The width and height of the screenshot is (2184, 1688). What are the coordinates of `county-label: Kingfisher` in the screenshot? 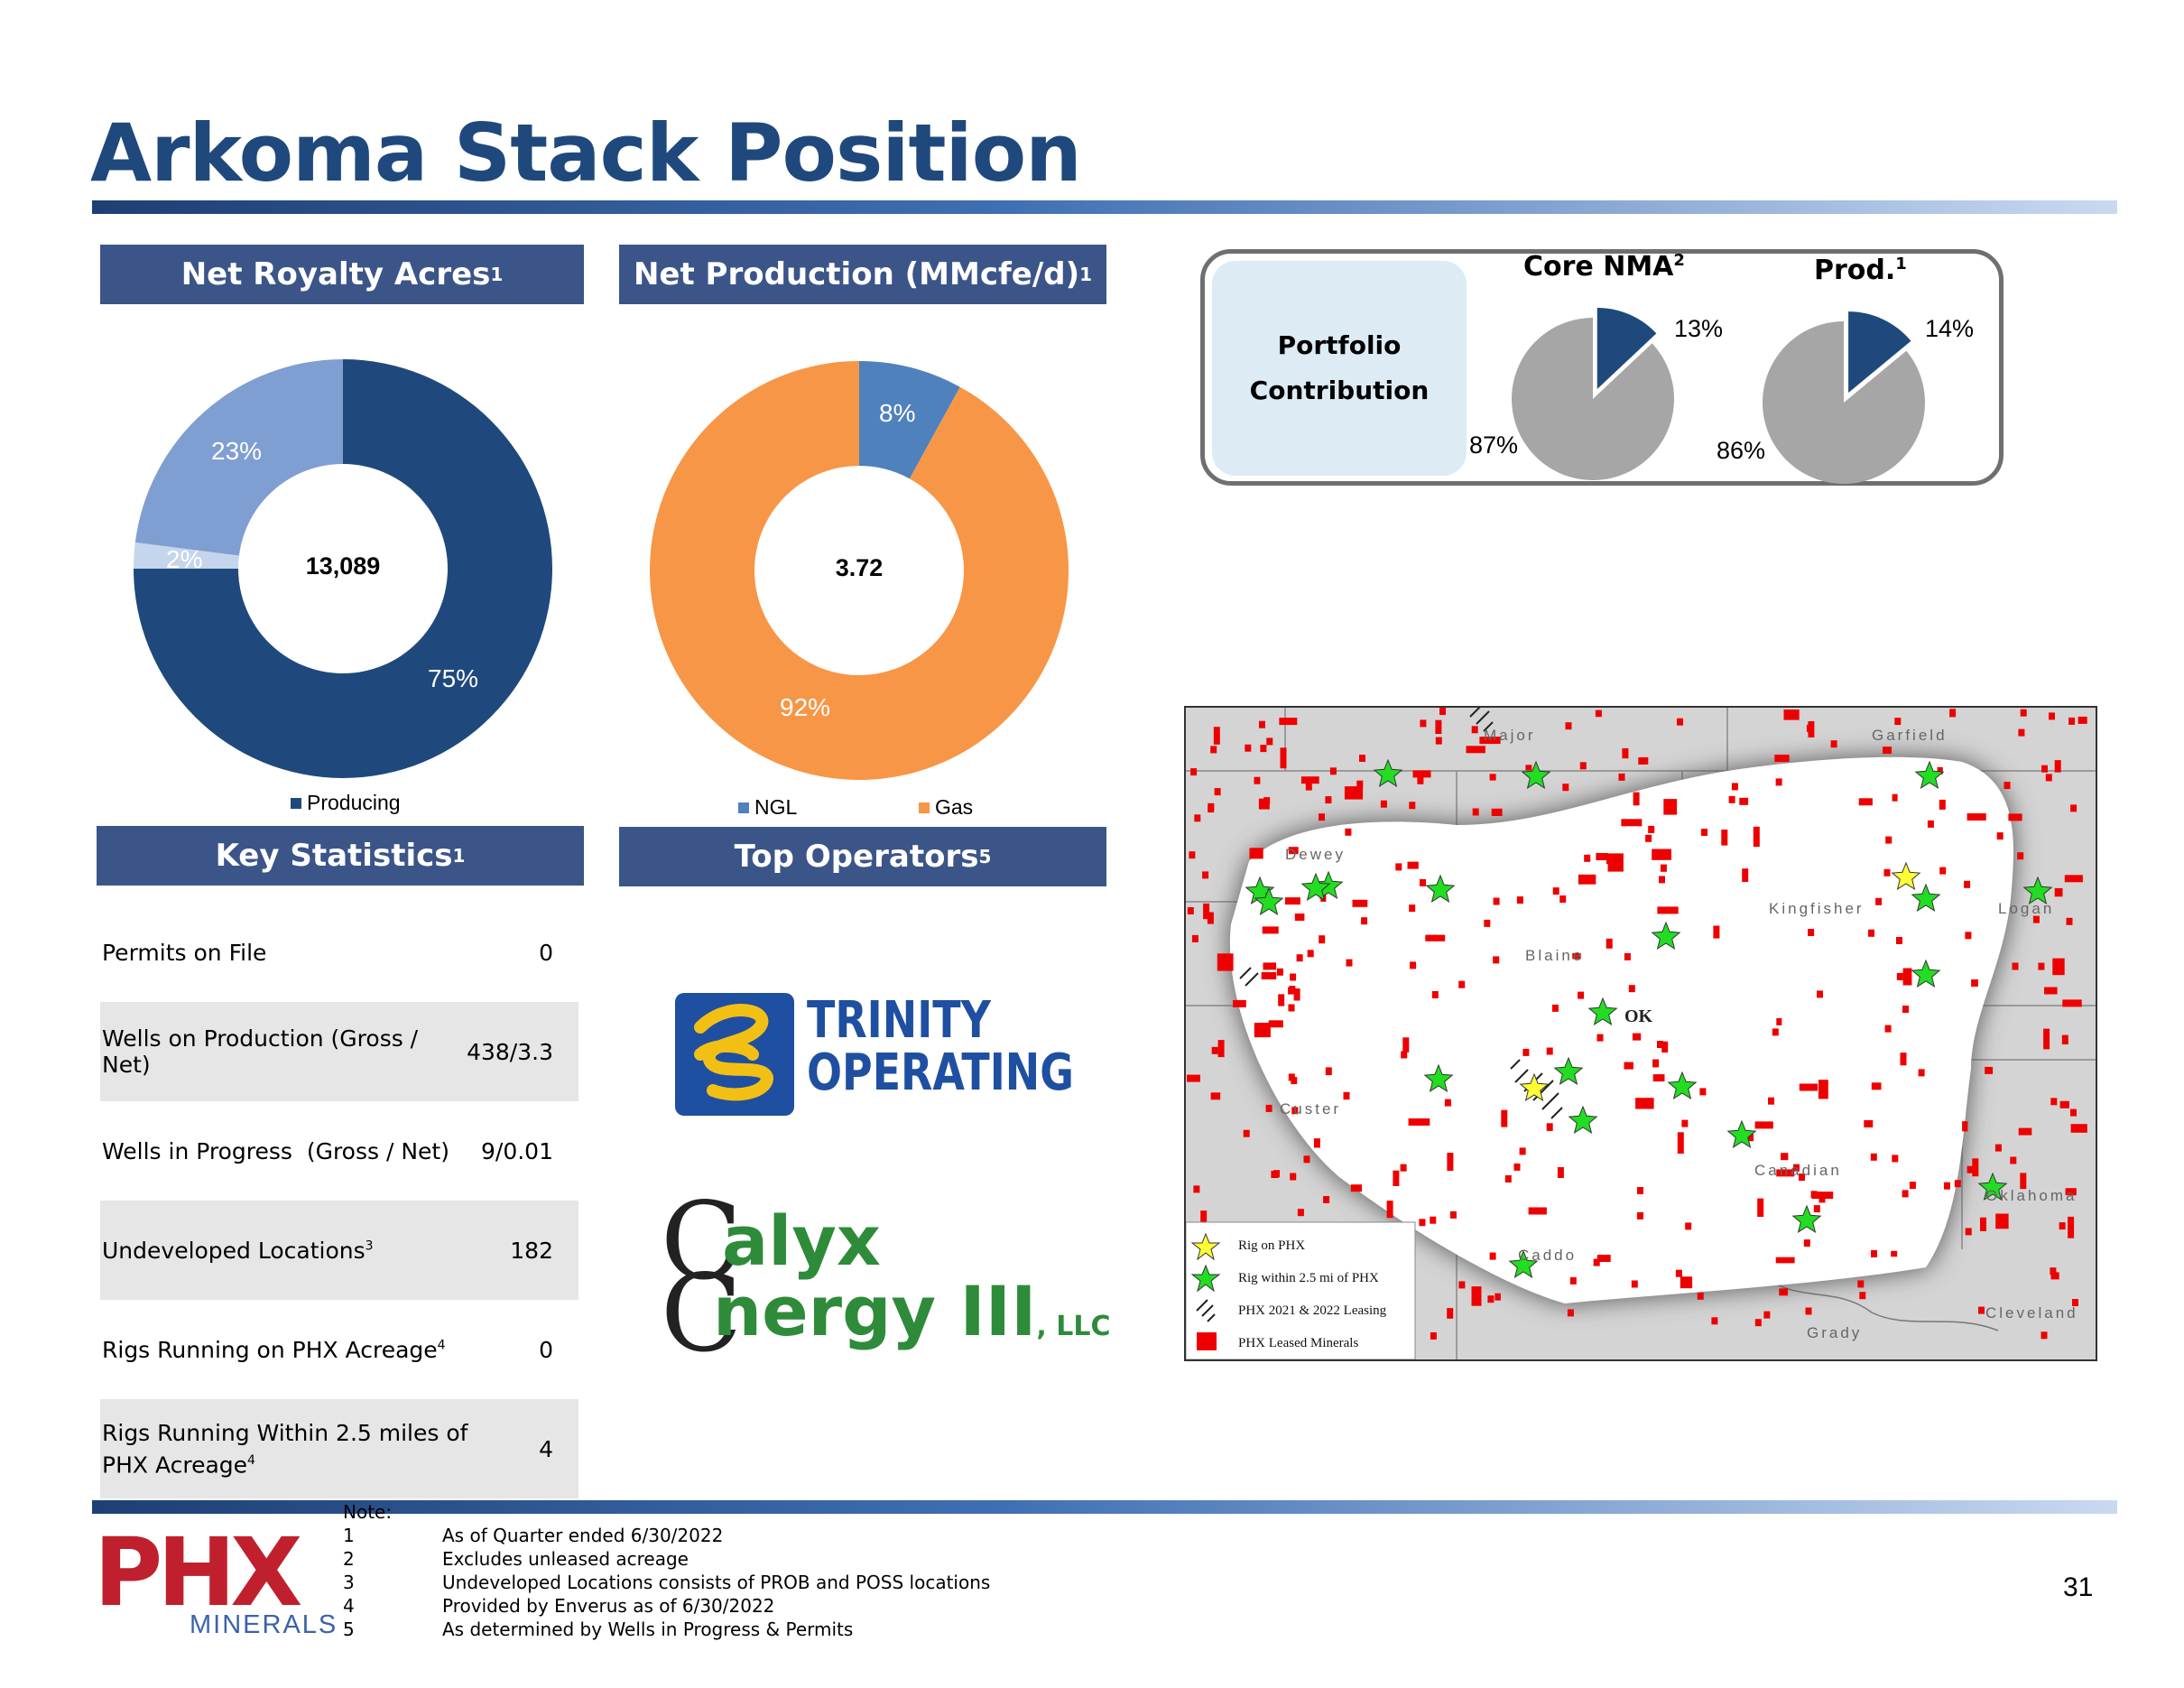 It's located at (1817, 909).